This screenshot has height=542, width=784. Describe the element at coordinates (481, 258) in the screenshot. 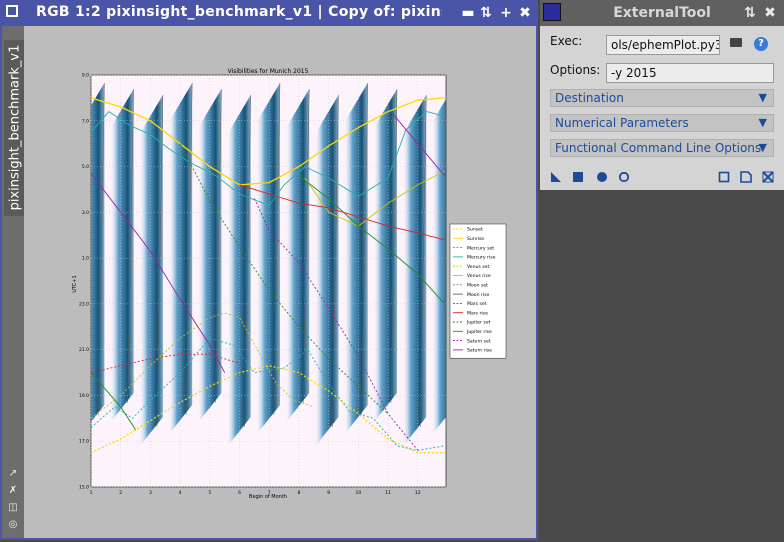

I see `legend-label: Mercury rise` at that location.